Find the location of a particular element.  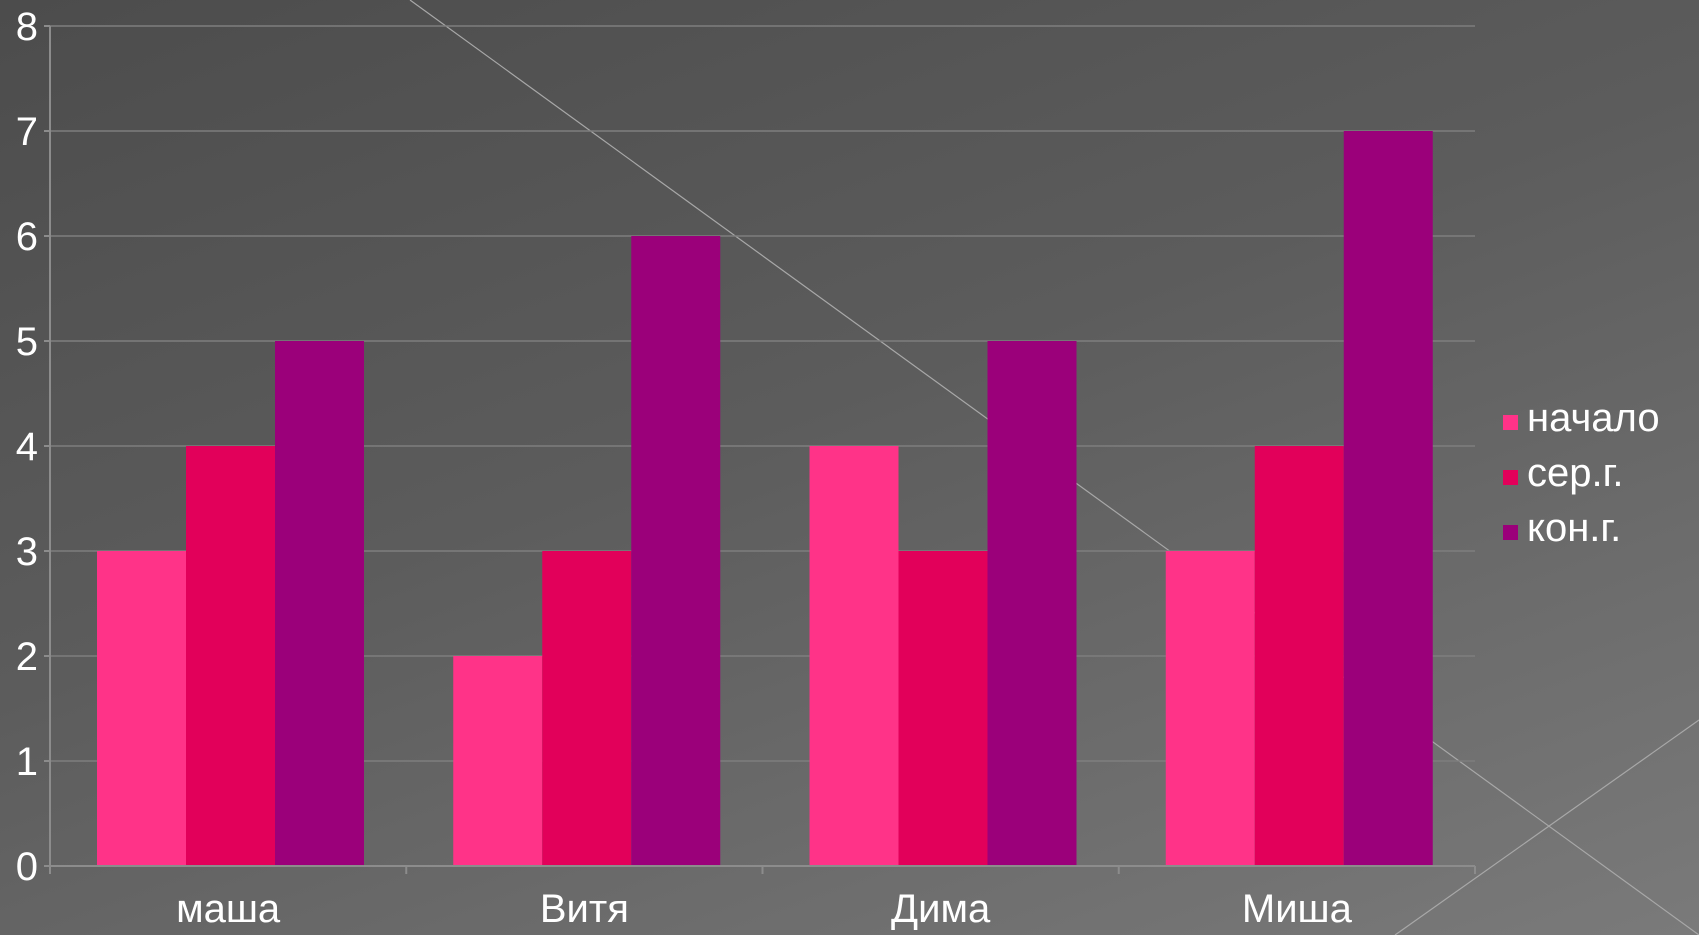

legend: начало сер.г. кон.г. is located at coordinates (1581, 473).